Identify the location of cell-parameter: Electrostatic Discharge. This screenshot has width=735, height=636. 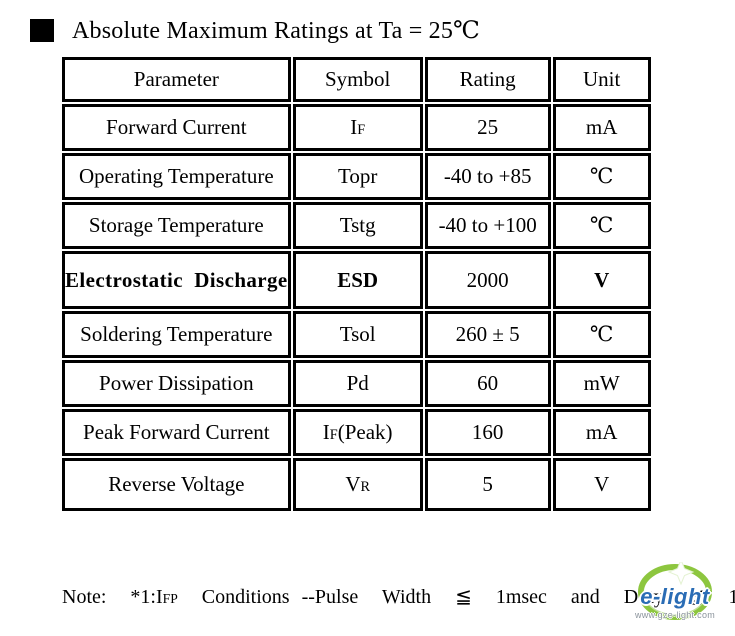
(176, 280).